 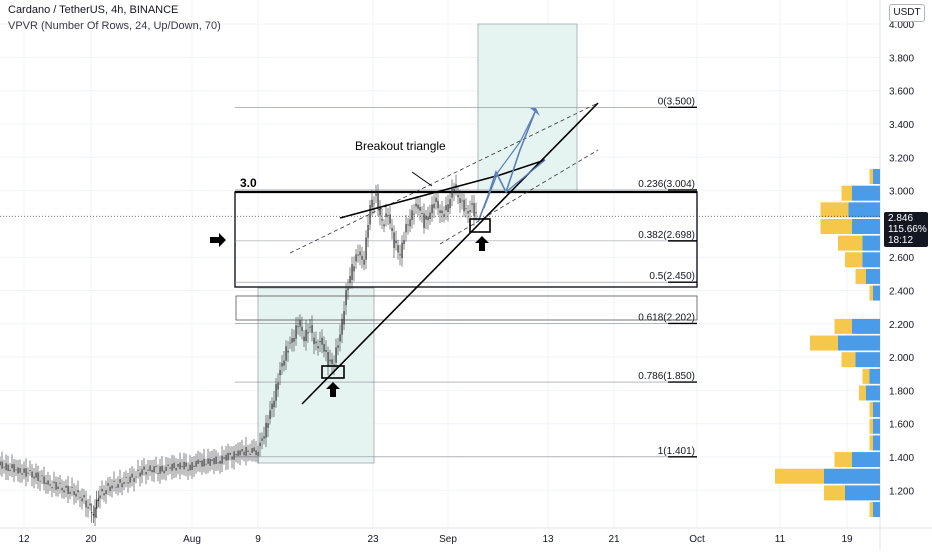 I want to click on projection-path-segment, so click(x=525, y=176).